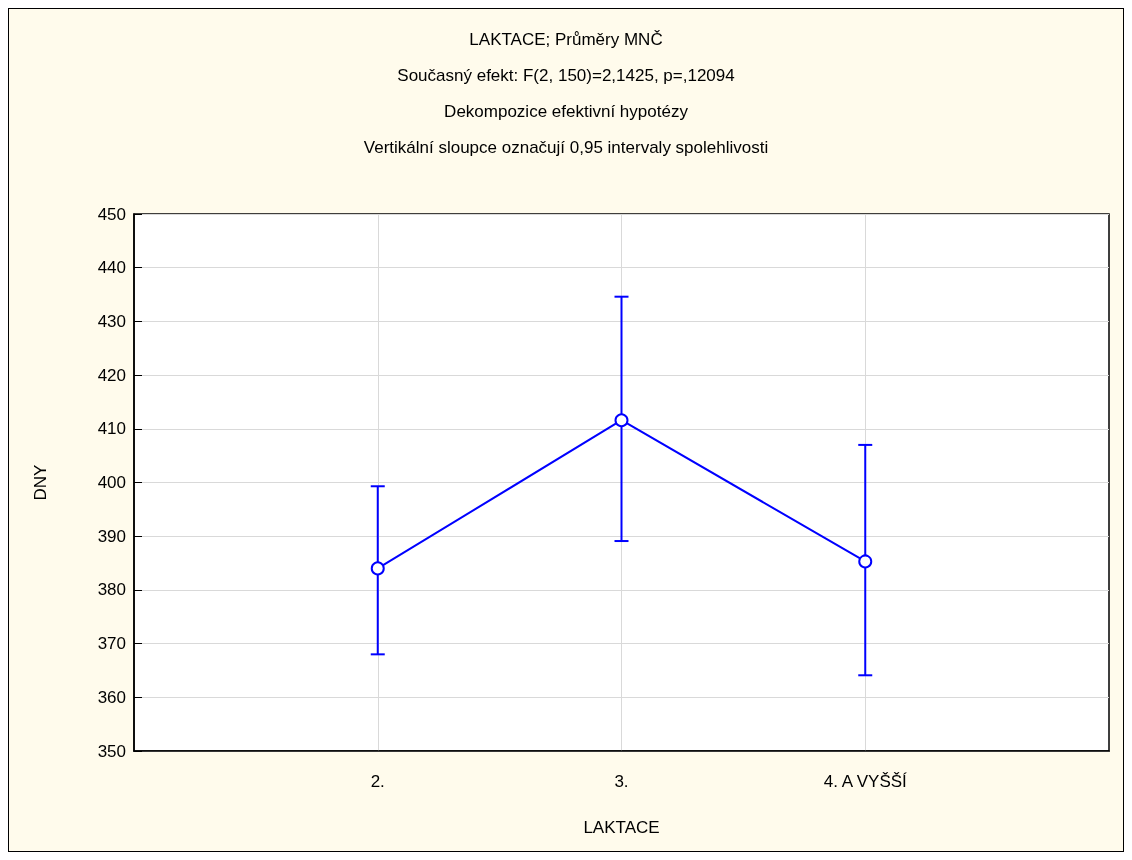  Describe the element at coordinates (621, 827) in the screenshot. I see `x-axis-title: LAKTACE` at that location.